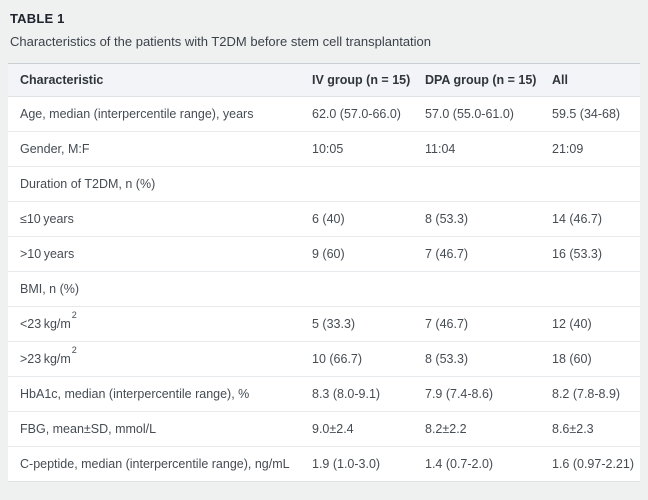  I want to click on iv-value-cell: 10 (66.7), so click(356, 359).